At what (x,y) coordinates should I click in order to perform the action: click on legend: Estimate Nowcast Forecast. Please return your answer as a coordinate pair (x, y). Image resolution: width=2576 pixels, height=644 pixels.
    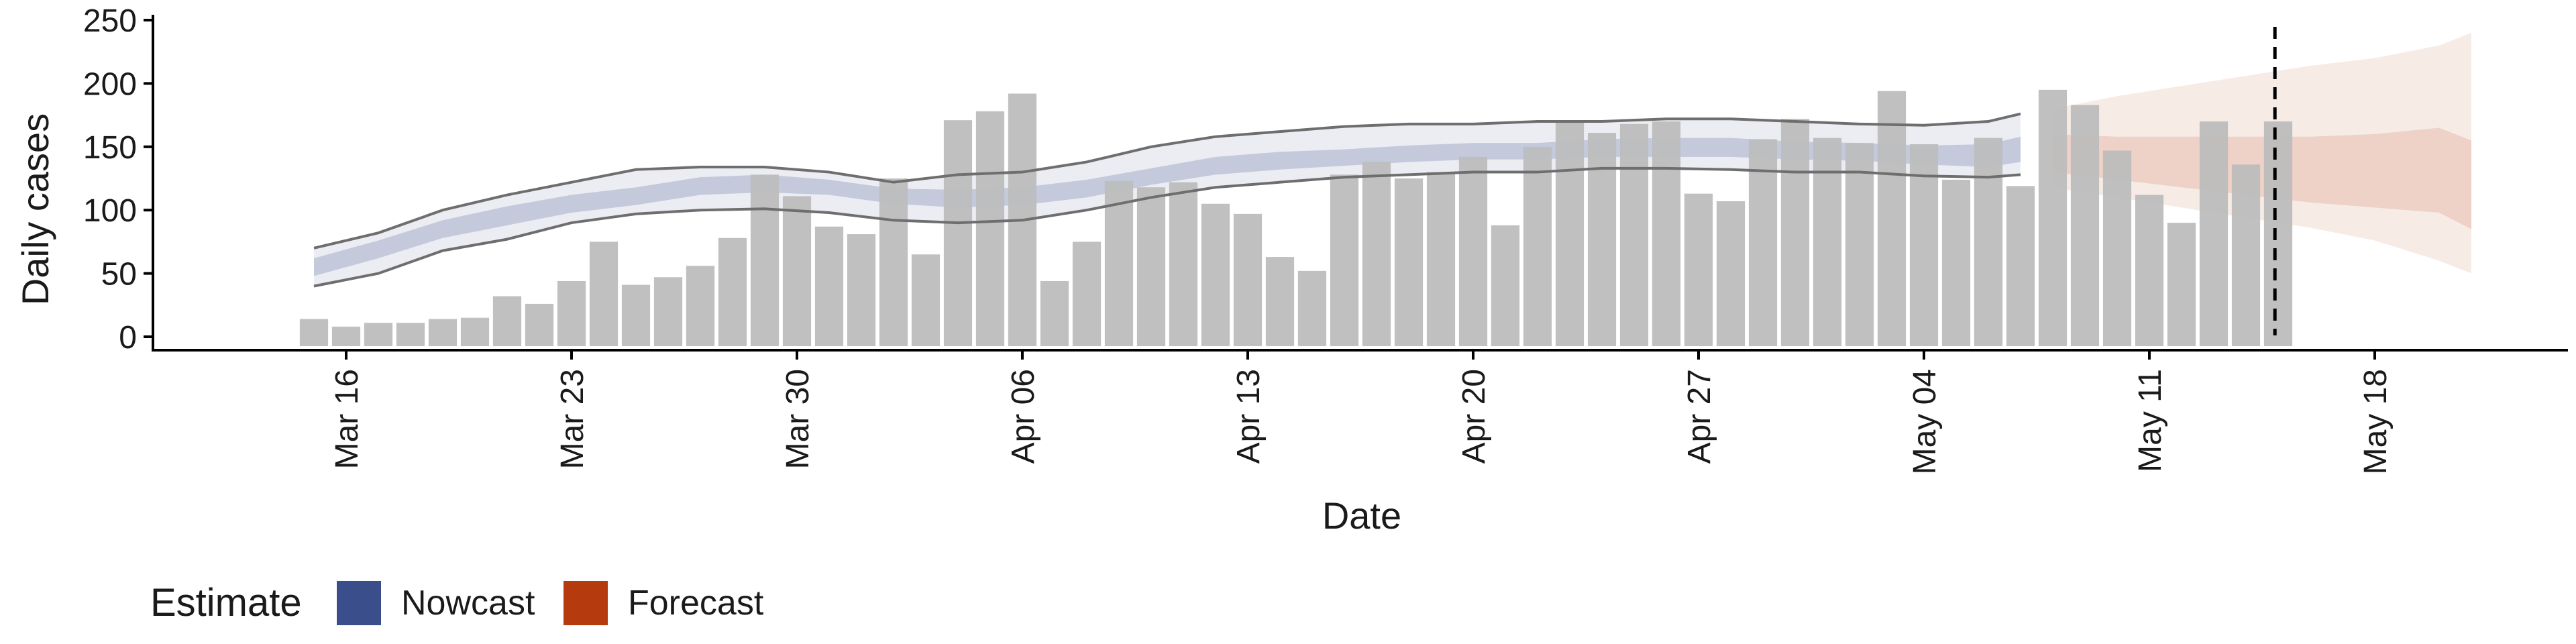
    Looking at the image, I should click on (457, 603).